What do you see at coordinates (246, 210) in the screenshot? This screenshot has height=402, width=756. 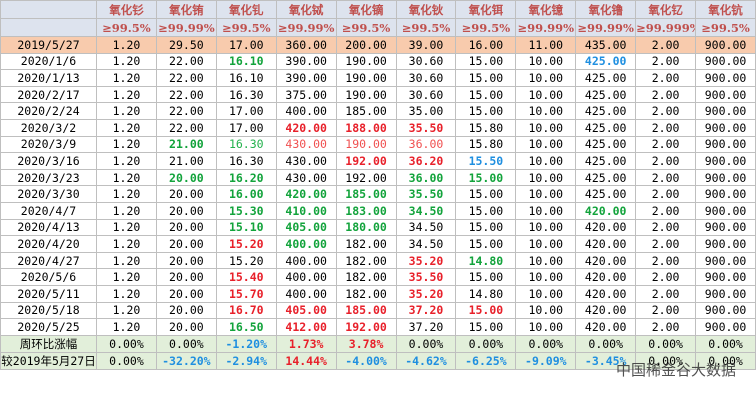 I see `value-cell: 15.30` at bounding box center [246, 210].